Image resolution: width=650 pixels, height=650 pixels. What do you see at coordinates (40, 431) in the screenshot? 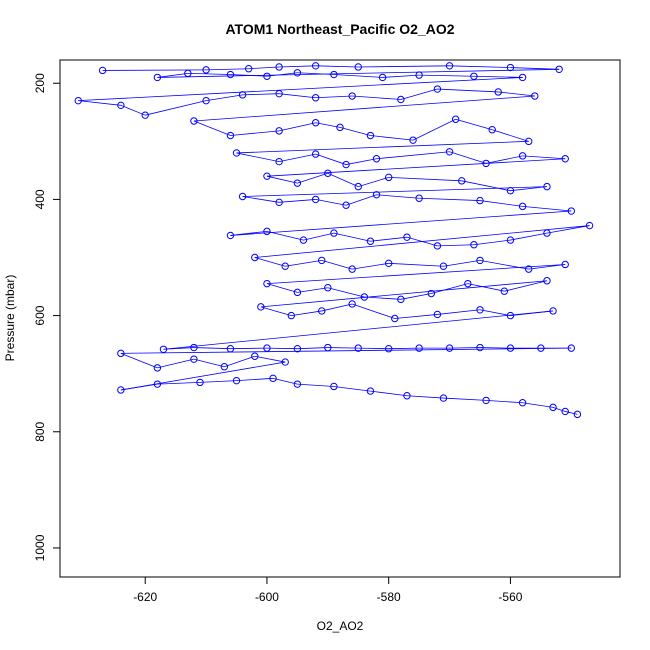
I see `y-tick-label-3: 800` at bounding box center [40, 431].